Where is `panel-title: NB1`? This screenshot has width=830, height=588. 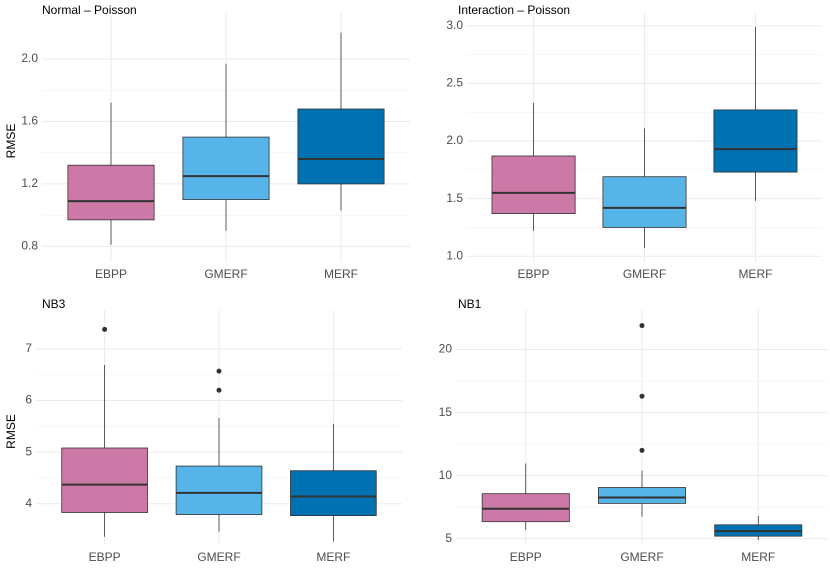 panel-title: NB1 is located at coordinates (470, 304).